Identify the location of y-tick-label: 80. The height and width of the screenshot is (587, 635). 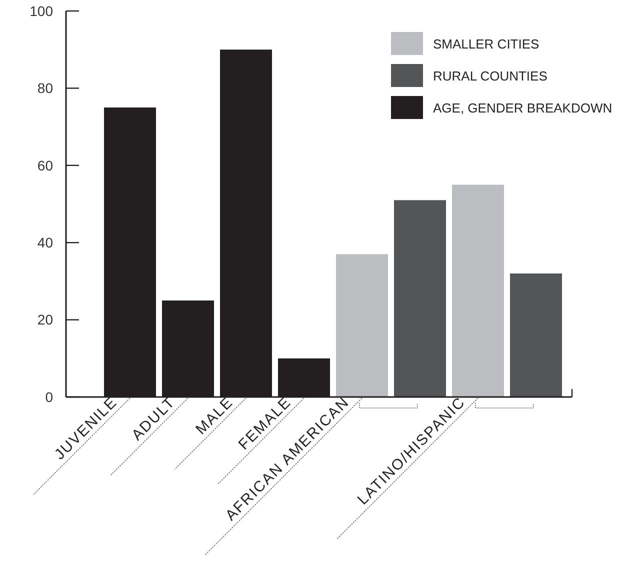
(45, 88).